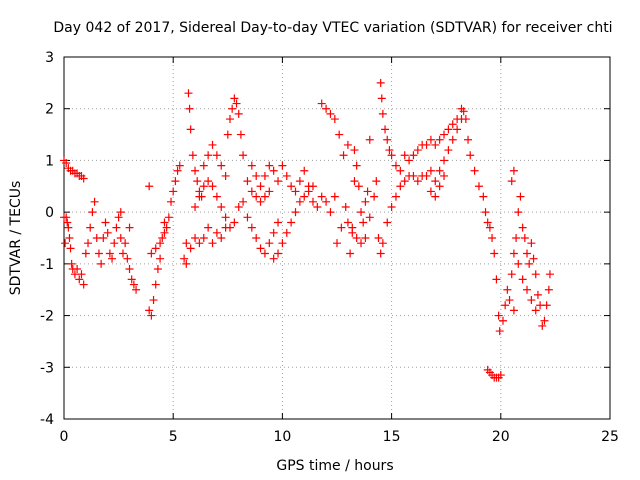  What do you see at coordinates (392, 437) in the screenshot?
I see `x-tick-label: 15` at bounding box center [392, 437].